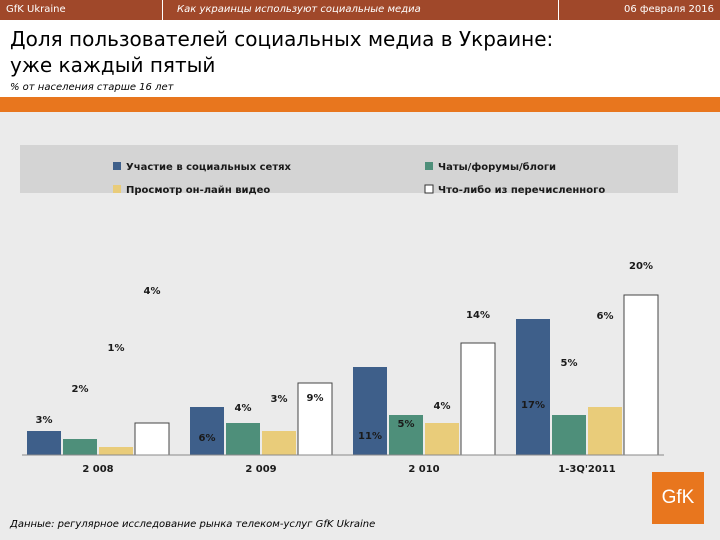 This screenshot has height=540, width=720. What do you see at coordinates (97, 469) in the screenshot?
I see `x-tick-label: 2 008` at bounding box center [97, 469].